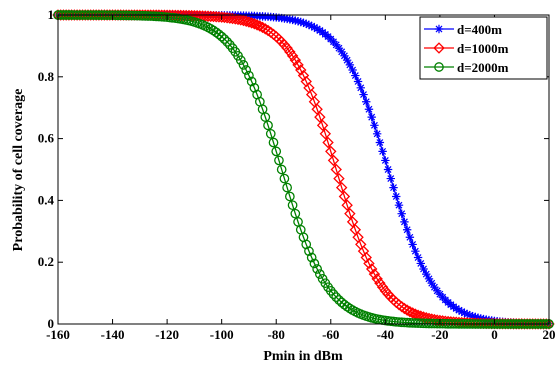 Image resolution: width=555 pixels, height=369 pixels. I want to click on y-axis-label: Probability of cell coverage, so click(18, 170).